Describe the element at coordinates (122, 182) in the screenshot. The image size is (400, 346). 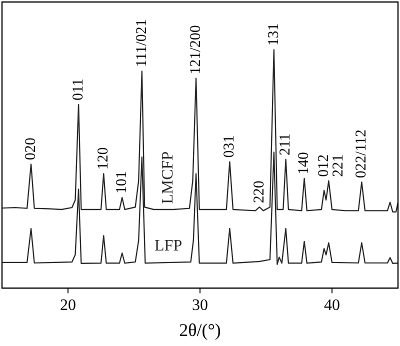
I see `annotation: 101` at that location.